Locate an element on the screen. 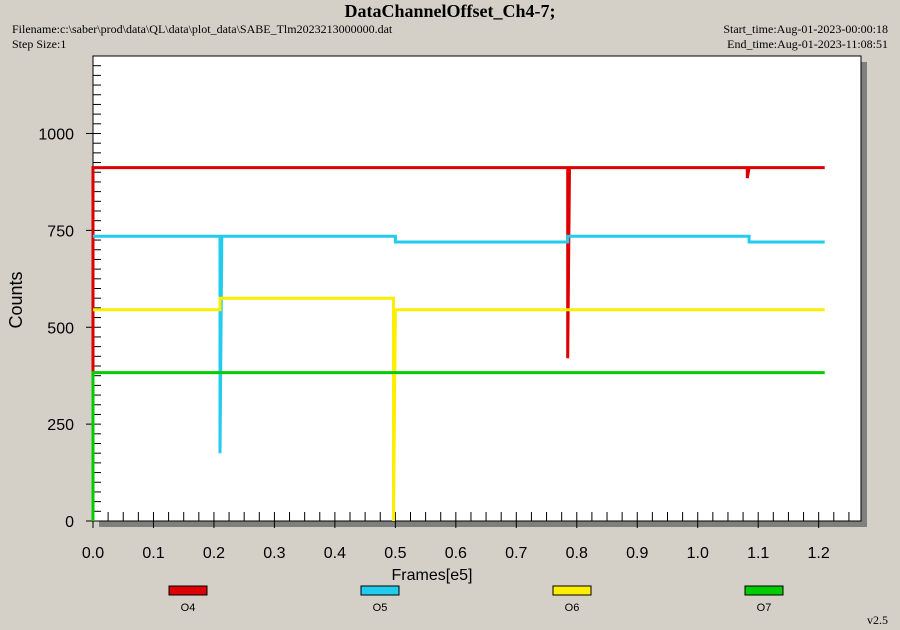 The height and width of the screenshot is (630, 900). y-tick-label: 1000 is located at coordinates (56, 135).